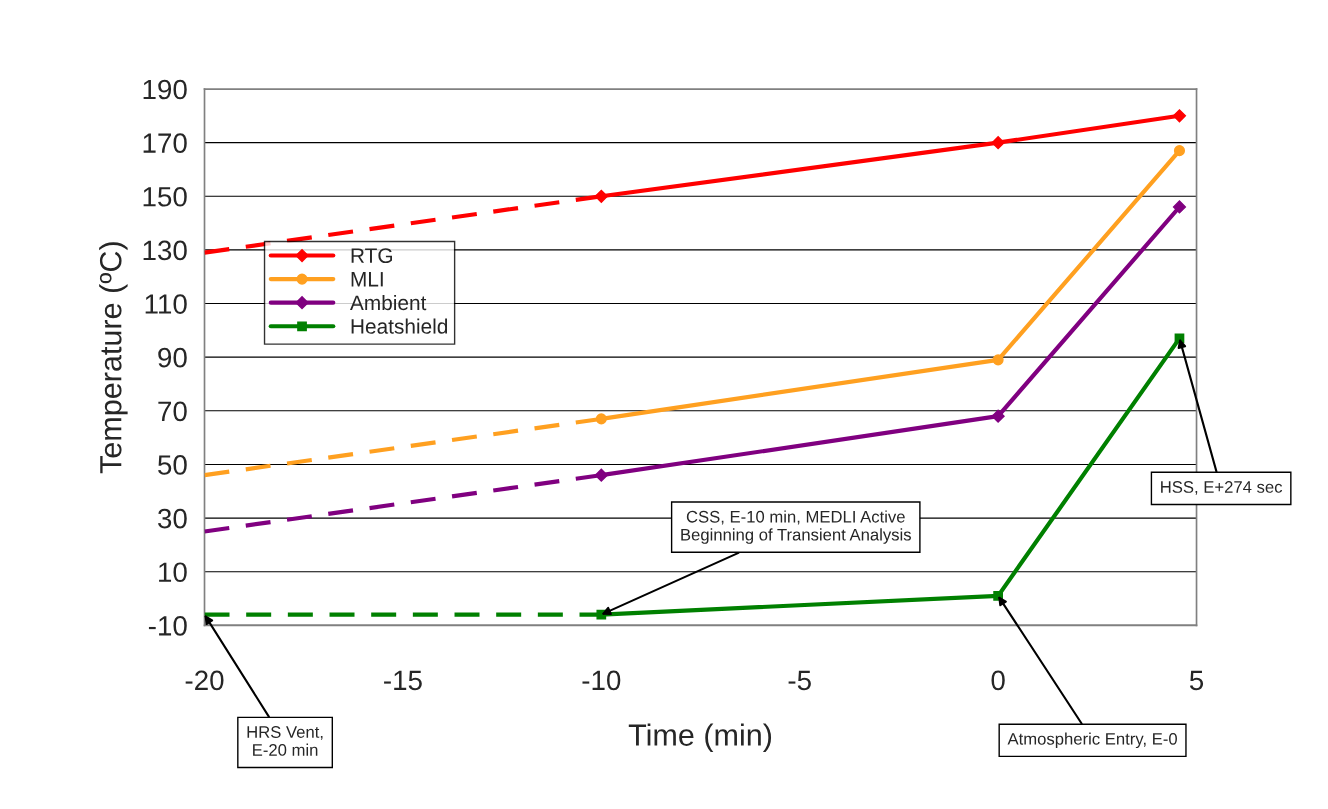 The image size is (1328, 809). Describe the element at coordinates (167, 626) in the screenshot. I see `y-tick-label: -10` at that location.